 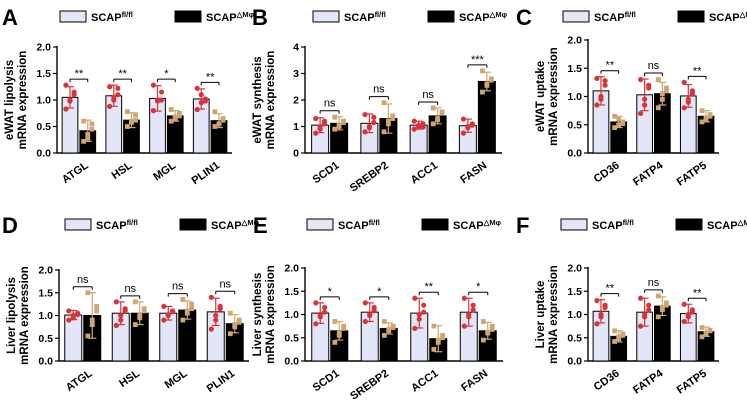 What do you see at coordinates (574, 338) in the screenshot?
I see `y-tick-label: 0.5` at bounding box center [574, 338].